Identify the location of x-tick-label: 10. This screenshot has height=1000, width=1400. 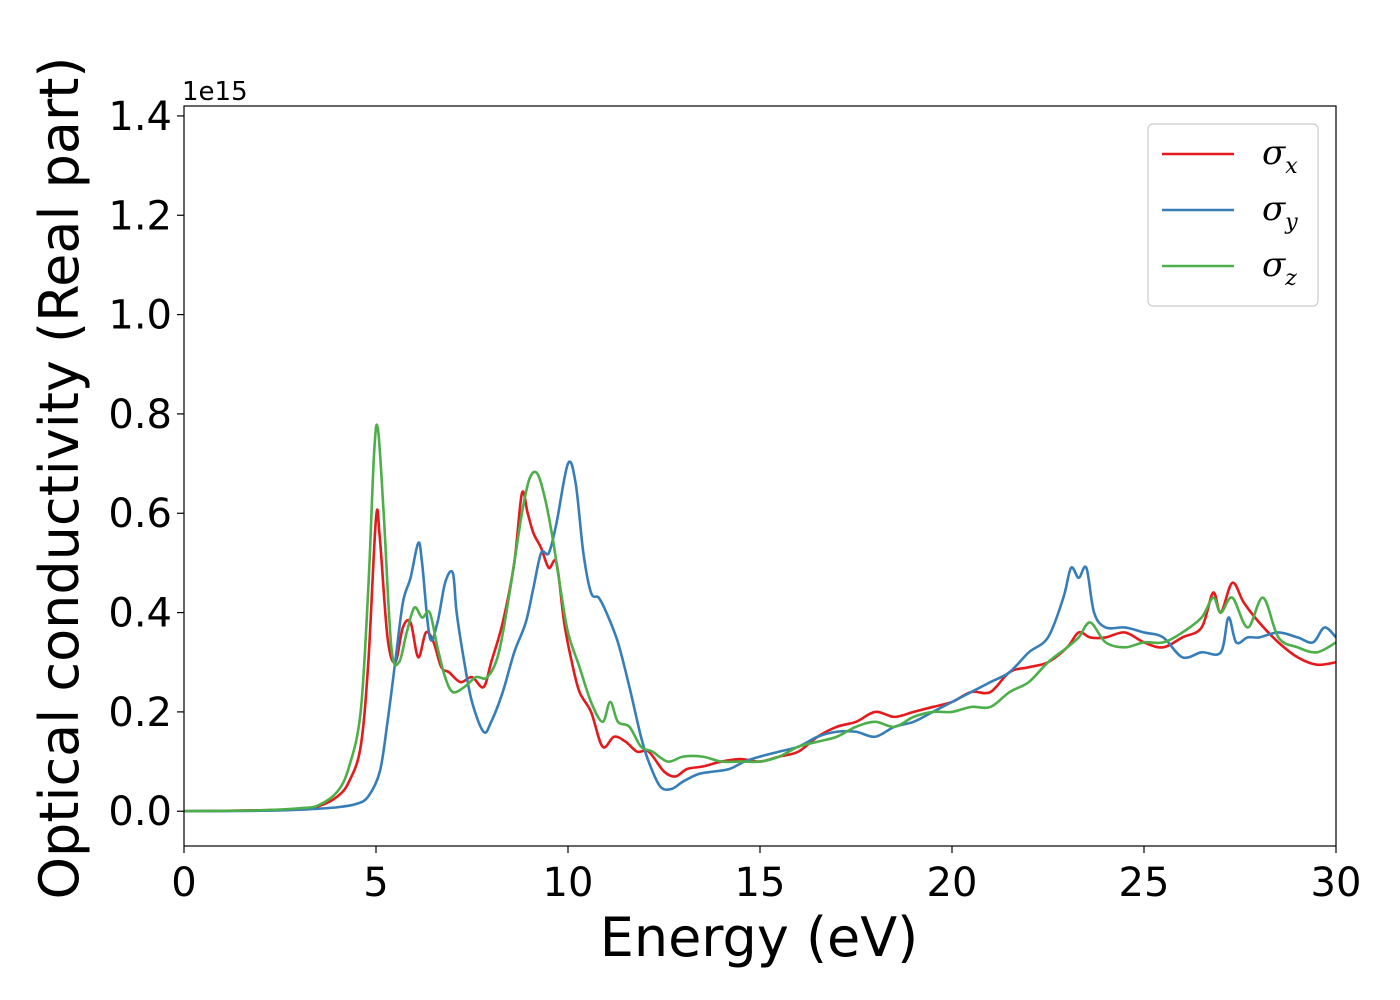
(568, 883).